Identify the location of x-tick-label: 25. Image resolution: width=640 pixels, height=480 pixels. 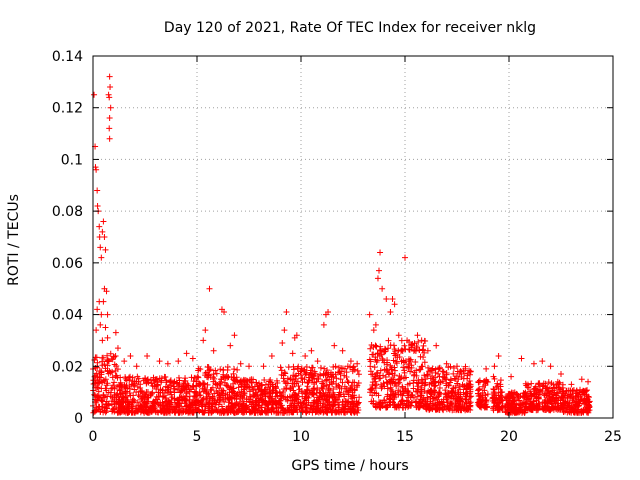
(613, 437).